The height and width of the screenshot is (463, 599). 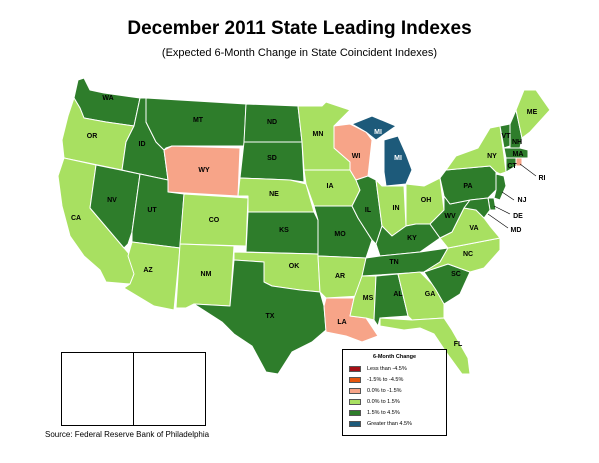 I want to click on state-label-ma: MA, so click(x=518, y=154).